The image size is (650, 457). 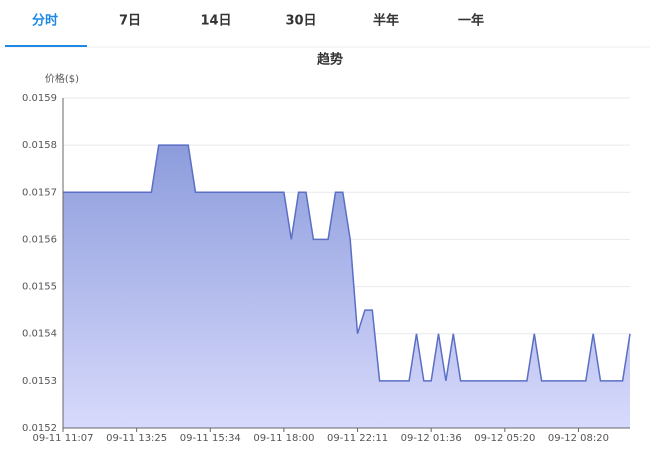 I want to click on y-tick-label: 0.0159, so click(x=39, y=98).